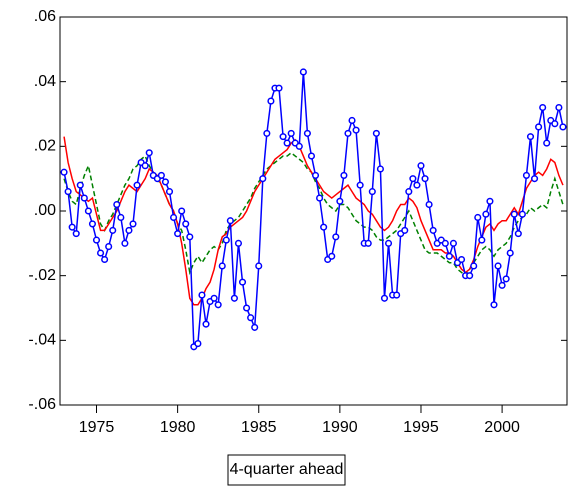 The image size is (573, 493). I want to click on x-tick-label: 1985, so click(259, 427).